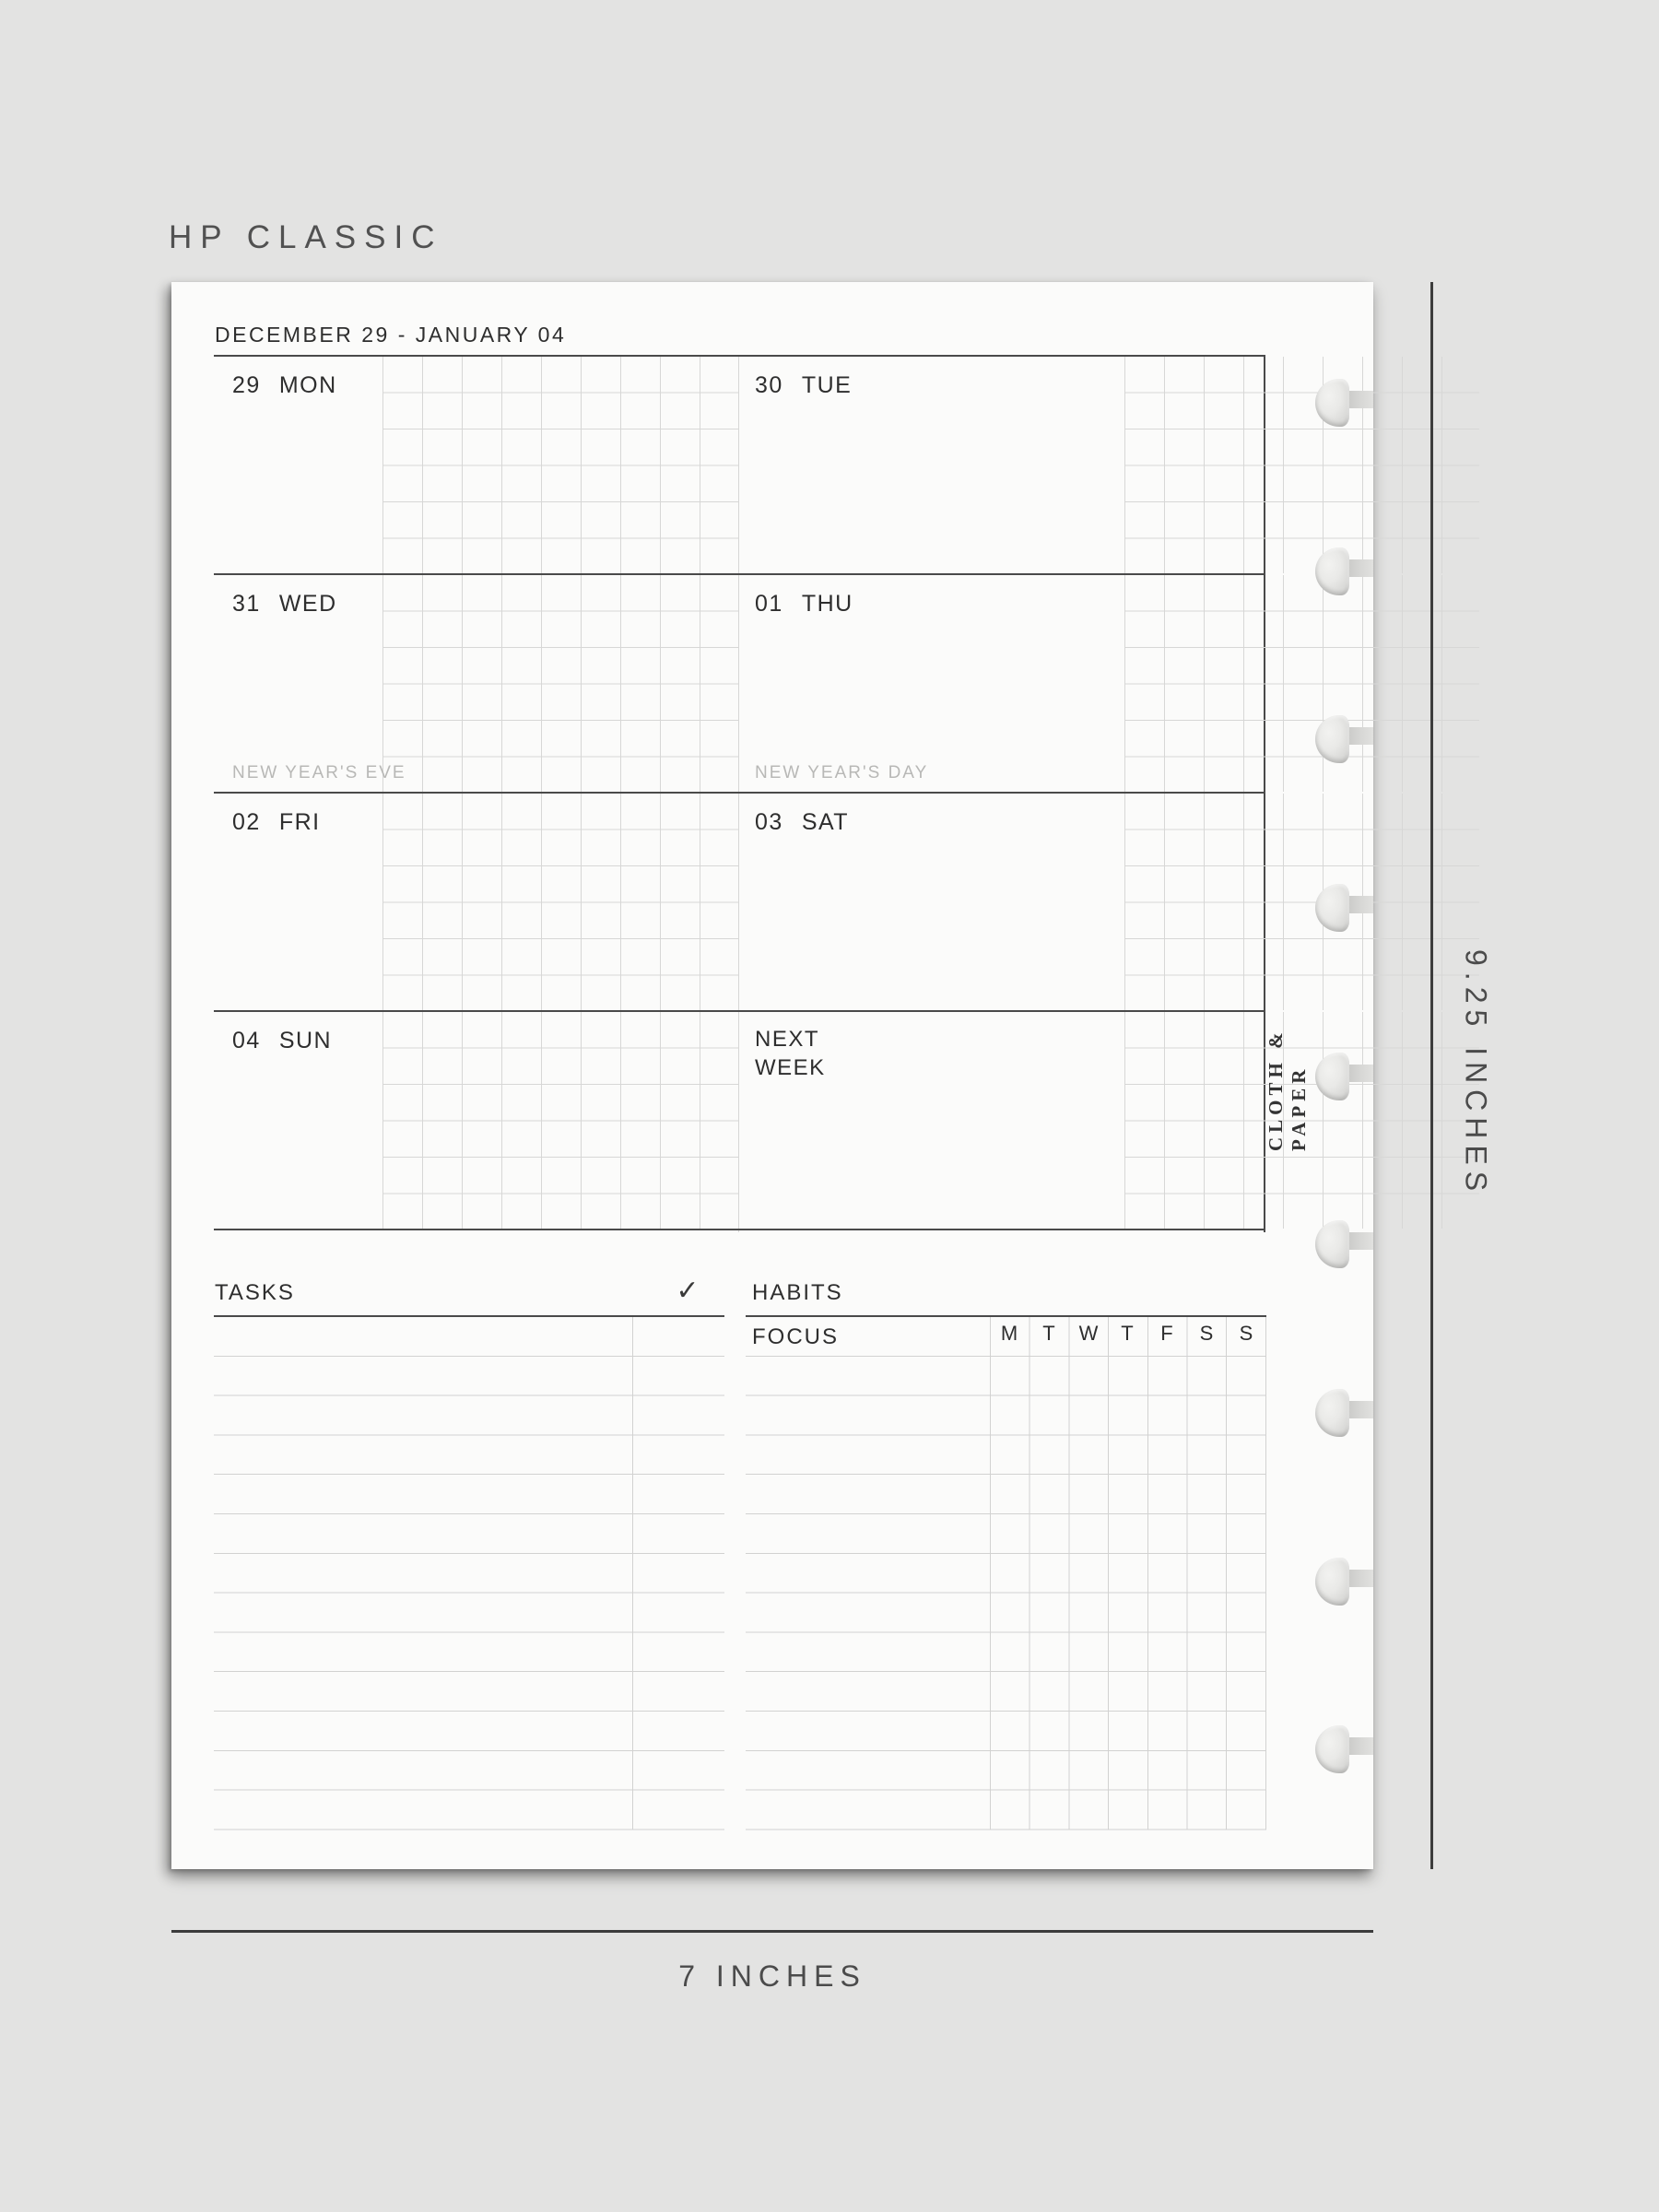 The width and height of the screenshot is (1659, 2212). What do you see at coordinates (1109, 902) in the screenshot?
I see `day-cell-sat: 03 SAT` at bounding box center [1109, 902].